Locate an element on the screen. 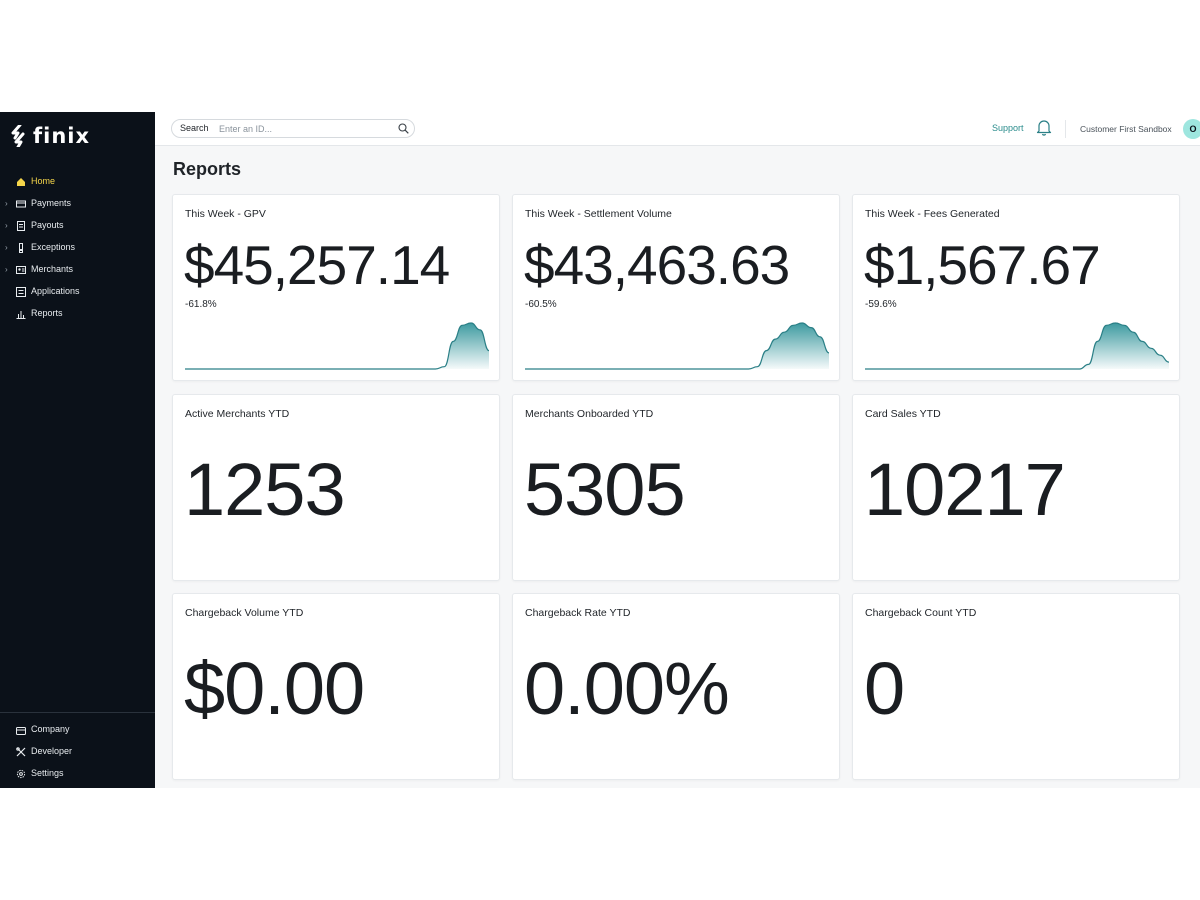 The image size is (1200, 900). bell-icon is located at coordinates (1044, 127).